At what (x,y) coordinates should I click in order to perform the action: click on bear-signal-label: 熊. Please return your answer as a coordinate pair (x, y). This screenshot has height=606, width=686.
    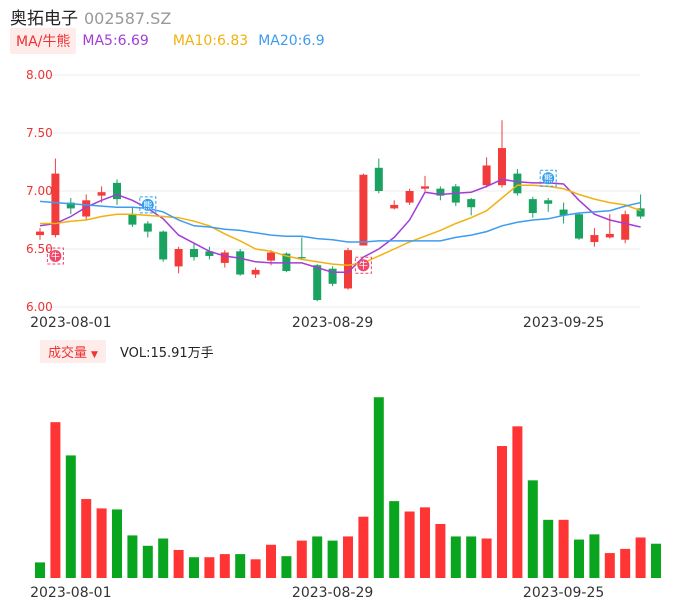
    Looking at the image, I should click on (147, 205).